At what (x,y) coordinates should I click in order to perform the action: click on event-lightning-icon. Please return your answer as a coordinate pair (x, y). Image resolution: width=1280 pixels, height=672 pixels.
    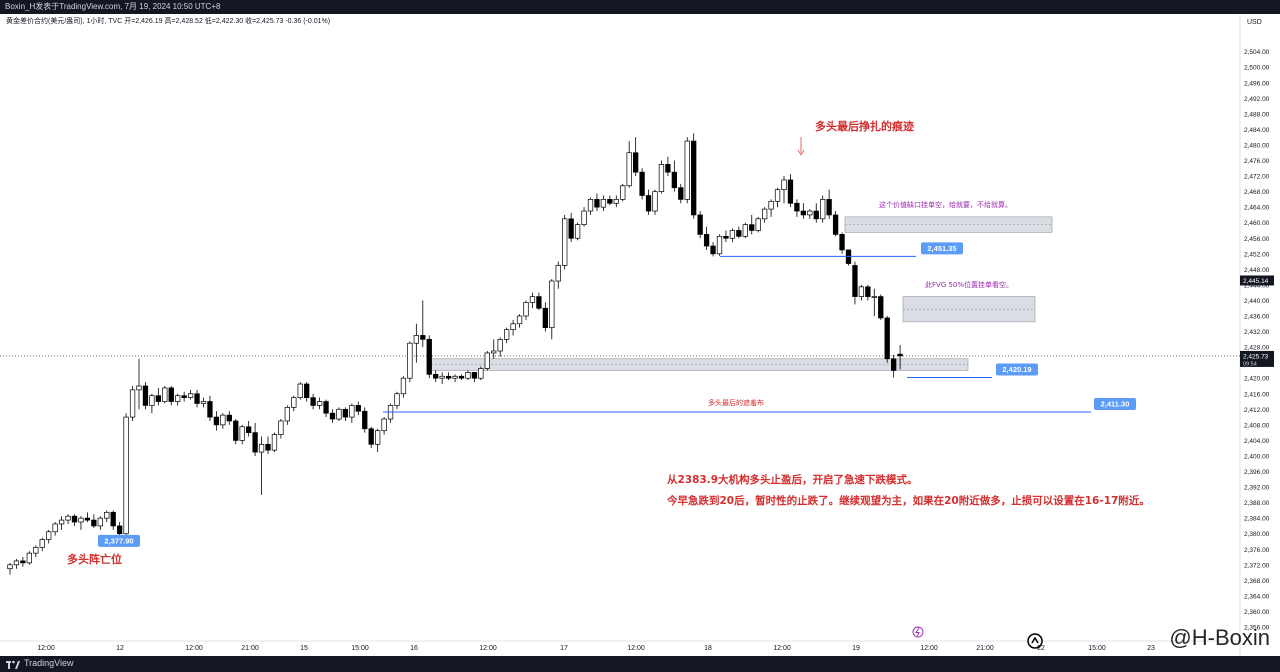
    Looking at the image, I should click on (918, 632).